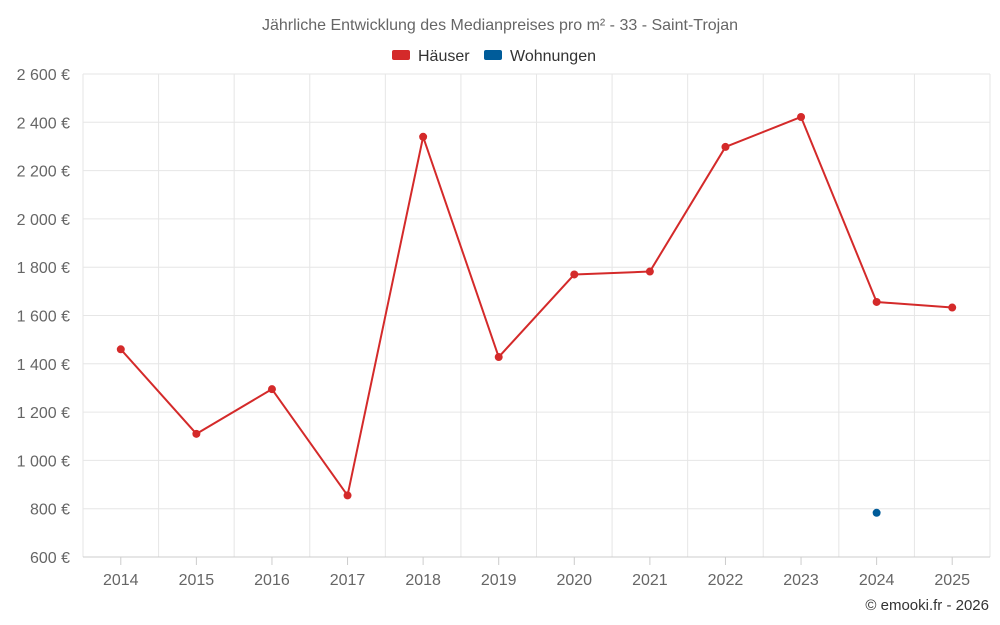  I want to click on x-tick-label: 2017, so click(348, 580).